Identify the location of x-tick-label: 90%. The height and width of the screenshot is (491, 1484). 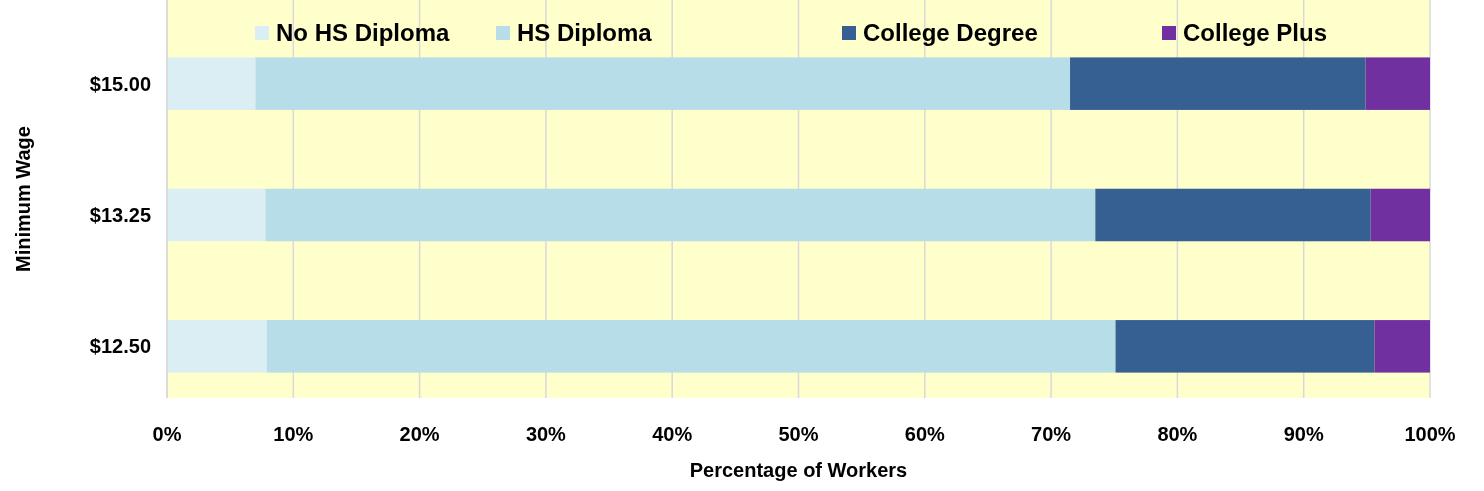
(1303, 434).